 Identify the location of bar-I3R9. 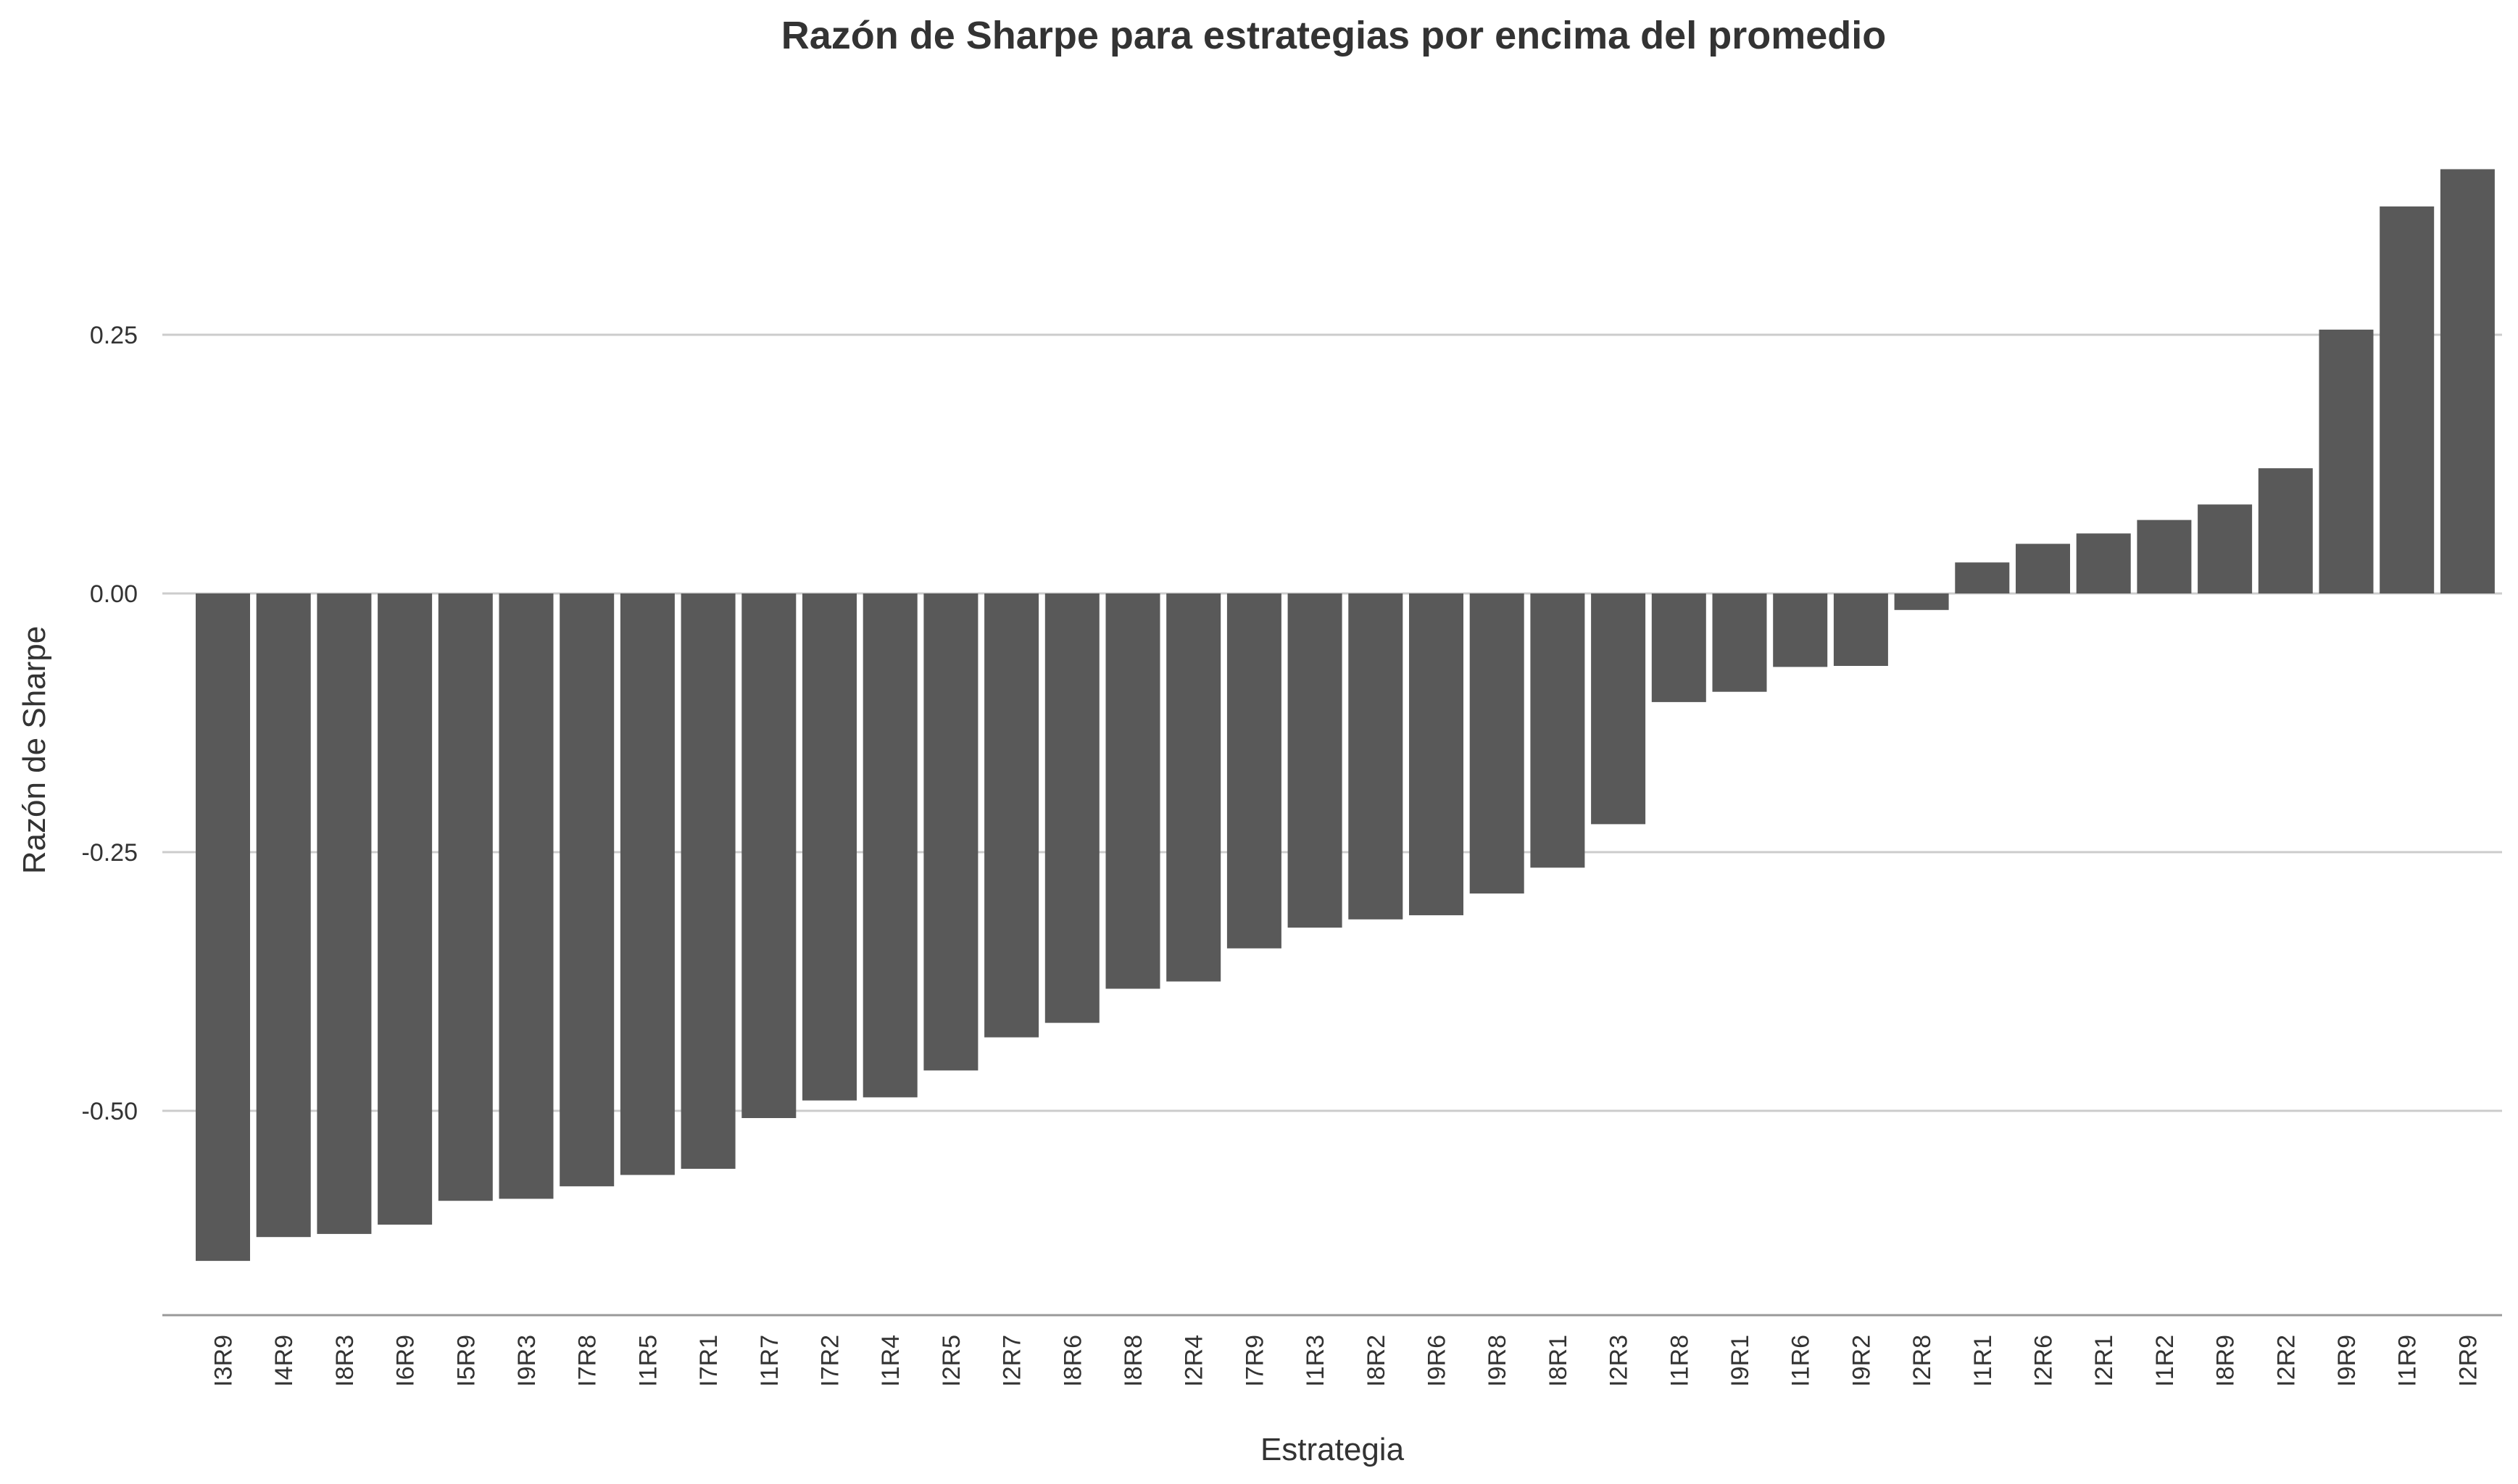
(223, 927).